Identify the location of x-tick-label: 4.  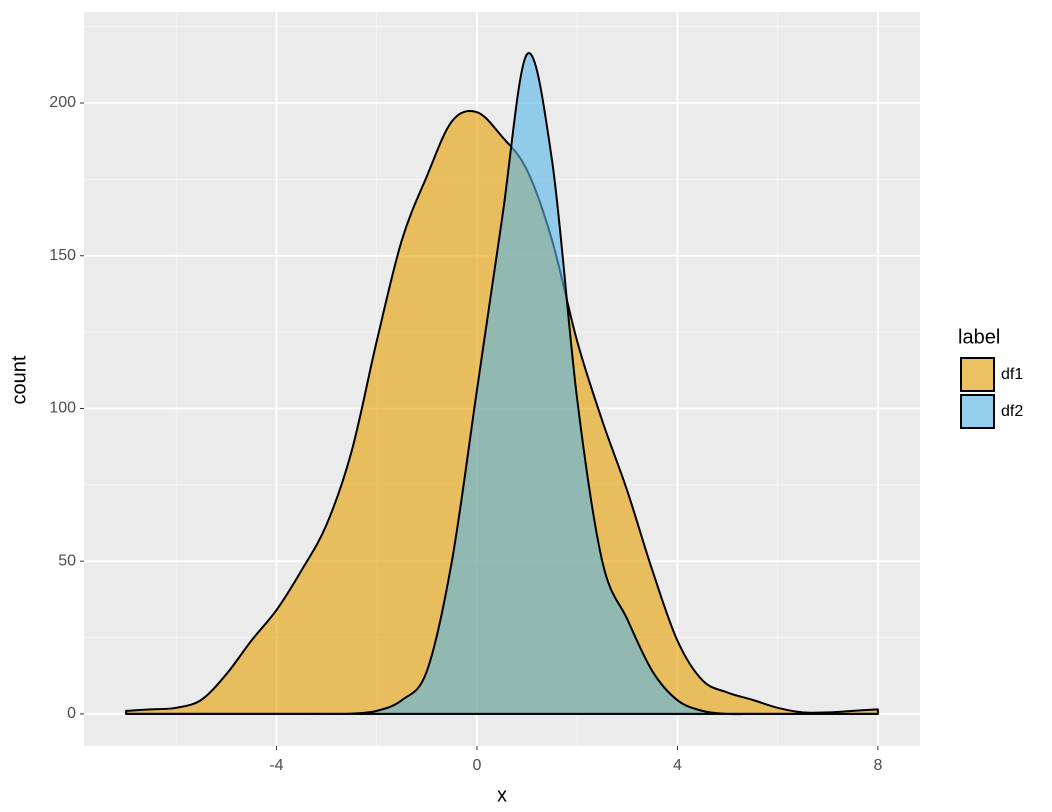
(677, 765).